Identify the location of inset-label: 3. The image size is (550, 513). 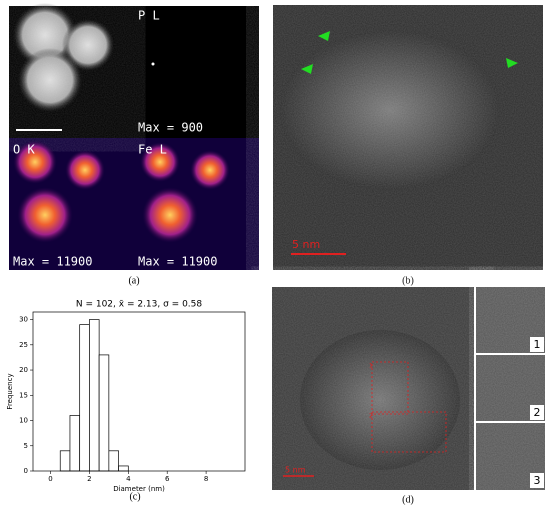
(537, 480).